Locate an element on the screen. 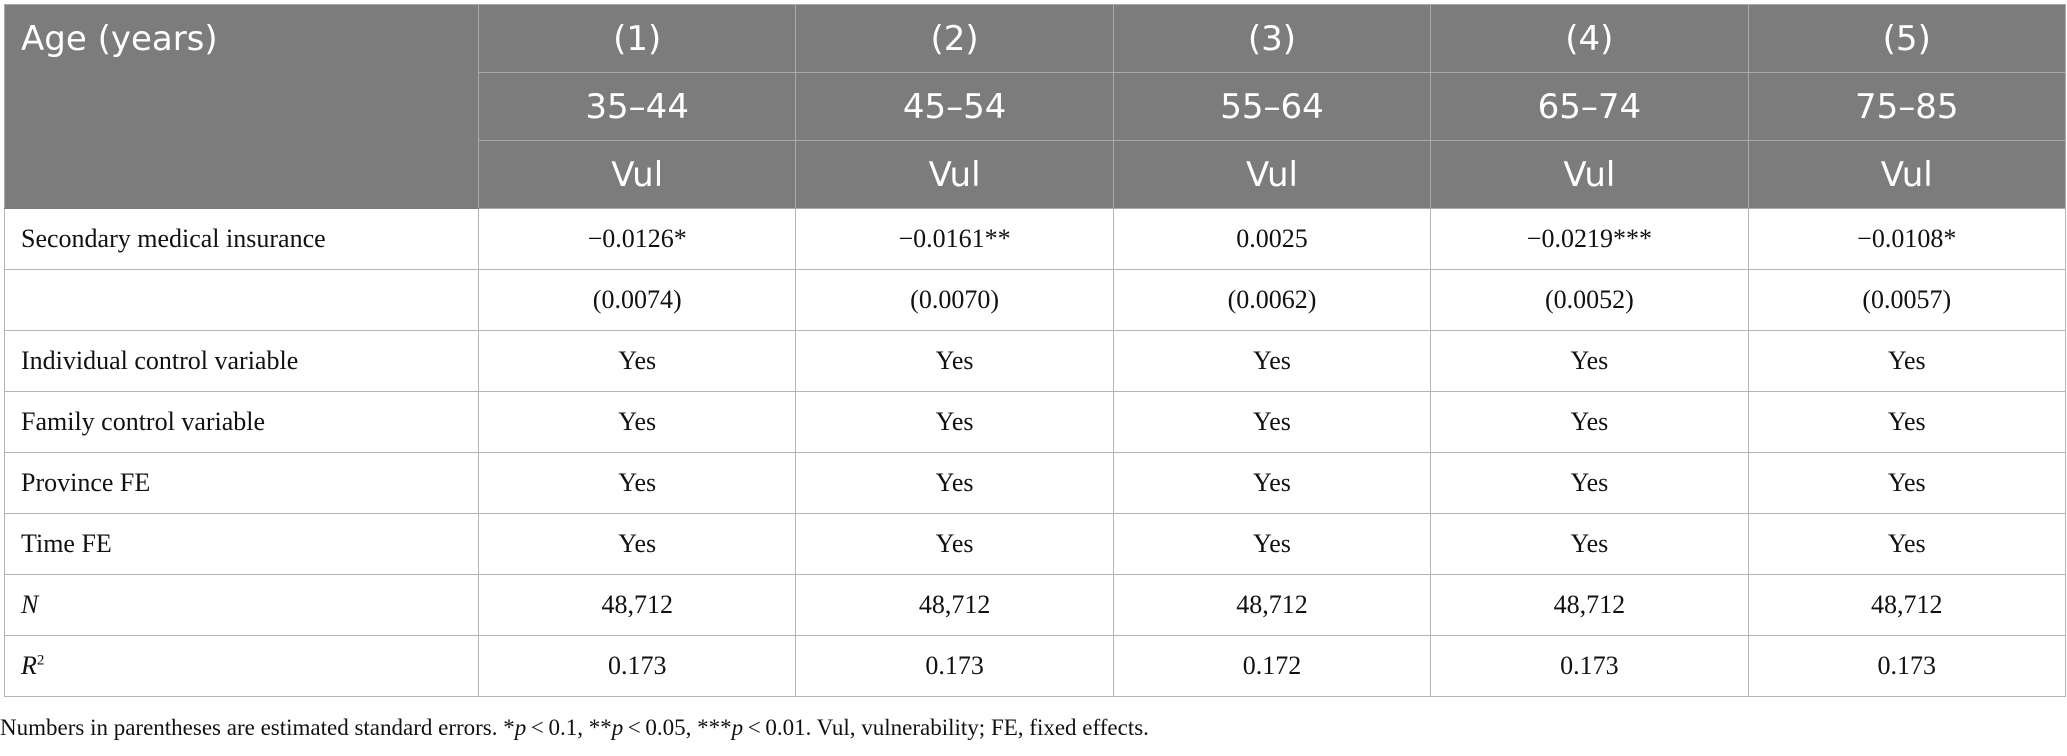 The image size is (2067, 756). model-number-header: (4) is located at coordinates (1589, 38).